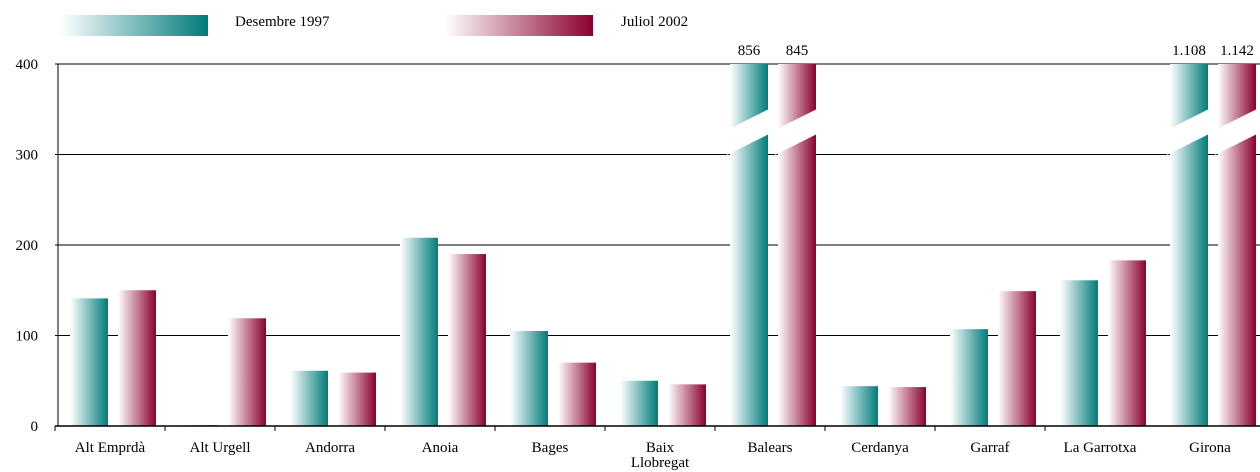  I want to click on x-tick-label-alt-urgell: Alt Urgell, so click(220, 448).